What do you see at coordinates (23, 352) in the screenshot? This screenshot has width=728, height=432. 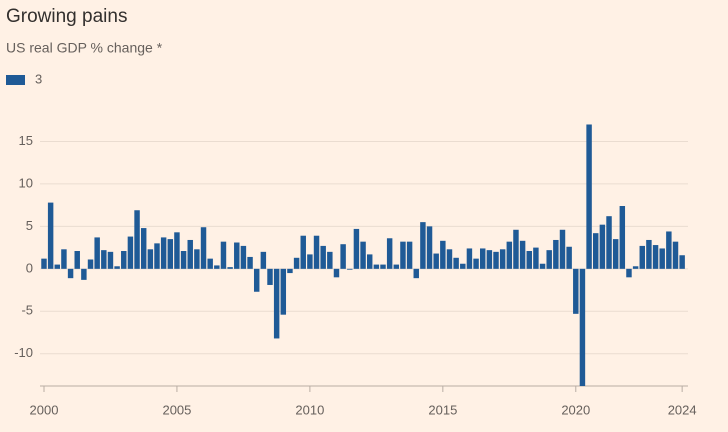 I see `y-tick-label: -10` at bounding box center [23, 352].